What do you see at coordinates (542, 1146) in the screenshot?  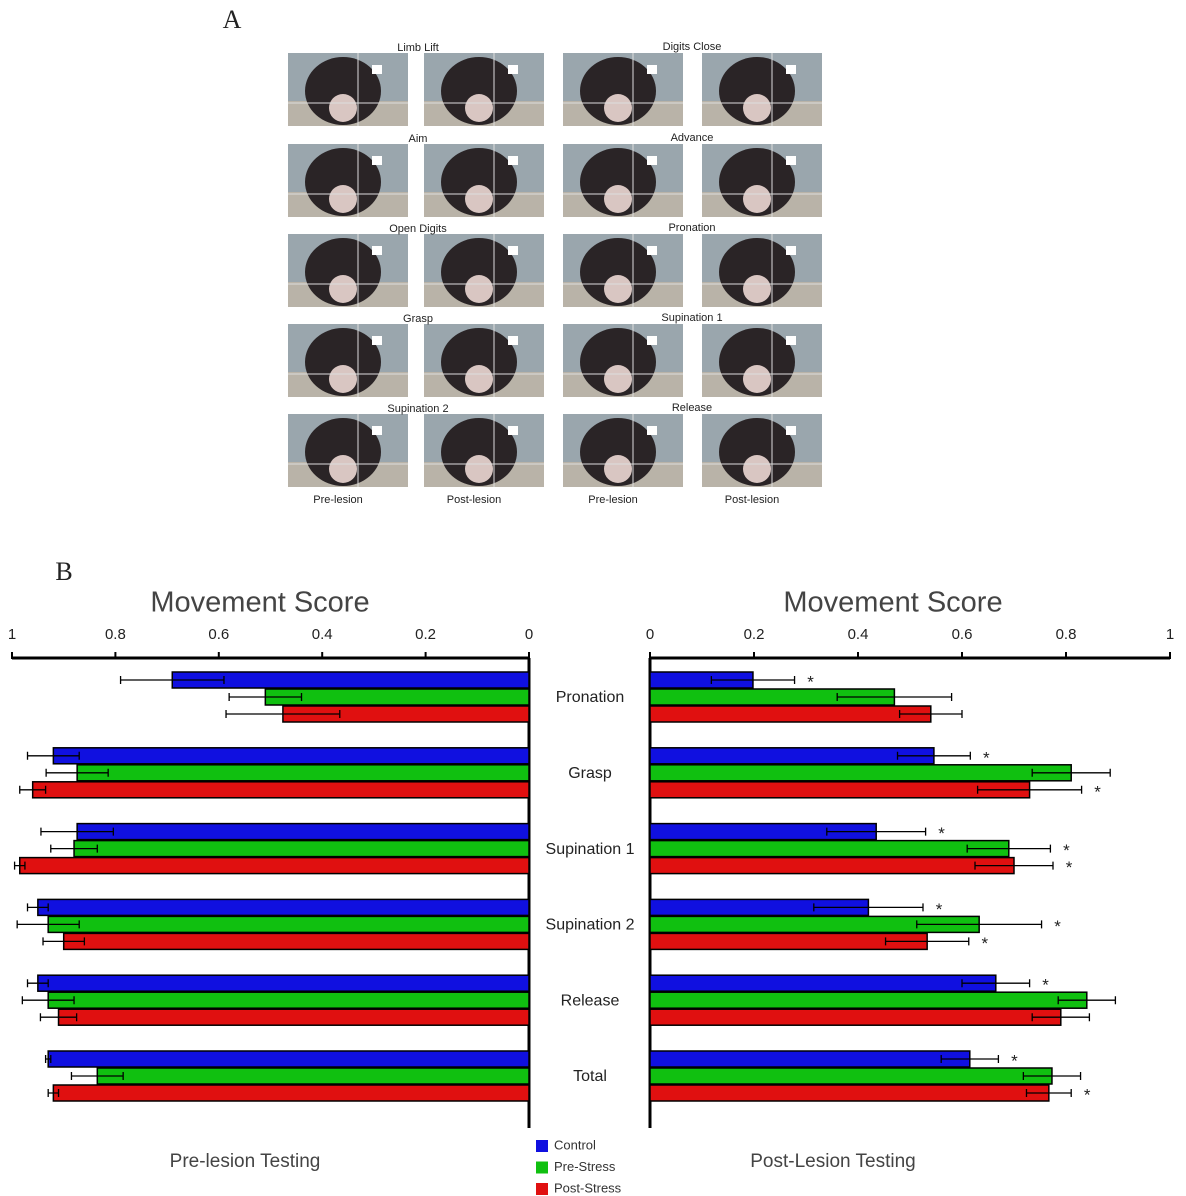 I see `legend-swatch` at bounding box center [542, 1146].